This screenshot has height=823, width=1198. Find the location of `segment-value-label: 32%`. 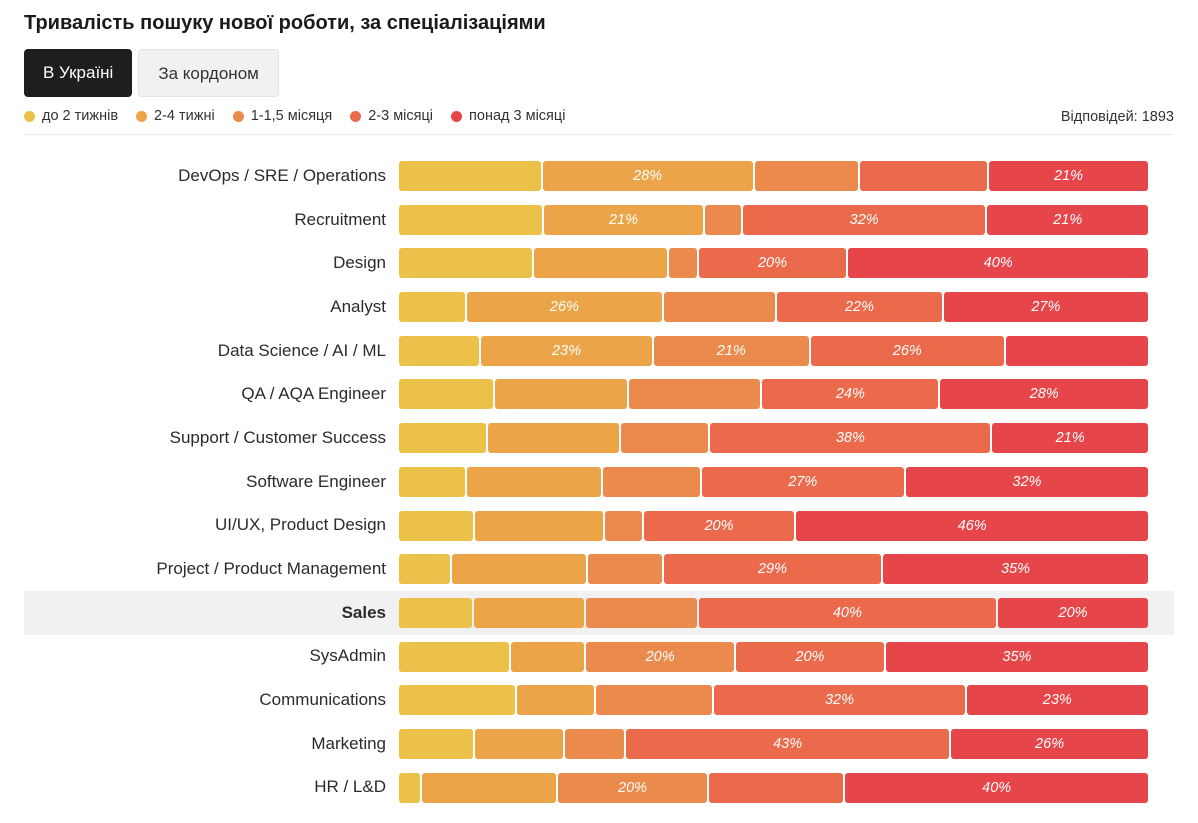

segment-value-label: 32% is located at coordinates (864, 219).